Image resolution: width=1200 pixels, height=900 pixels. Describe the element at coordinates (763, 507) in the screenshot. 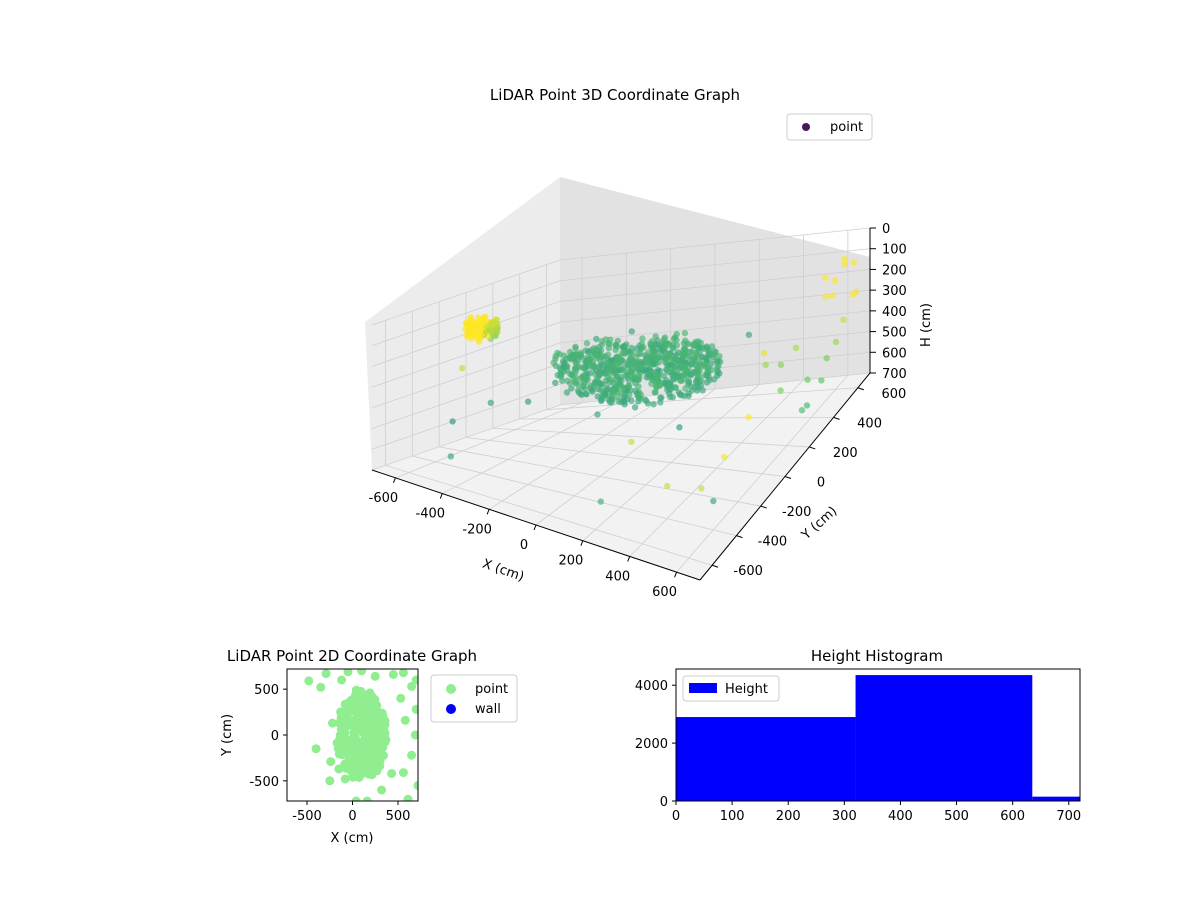

I see `y-tick-mark-3d` at that location.